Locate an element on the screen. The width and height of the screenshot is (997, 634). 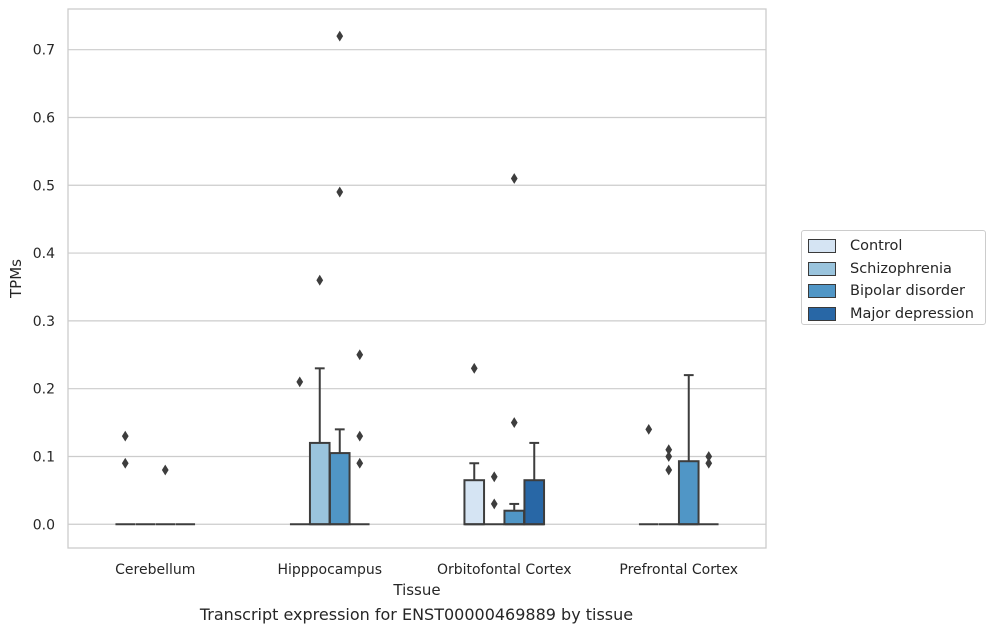
legend-label: Major depression is located at coordinates (912, 313).